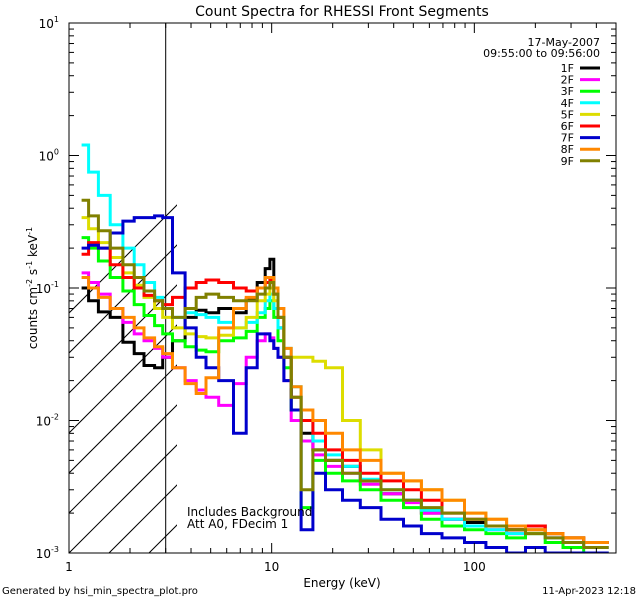 The image size is (640, 600). Describe the element at coordinates (33, 274) in the screenshot. I see `y-label-part-2: s` at that location.